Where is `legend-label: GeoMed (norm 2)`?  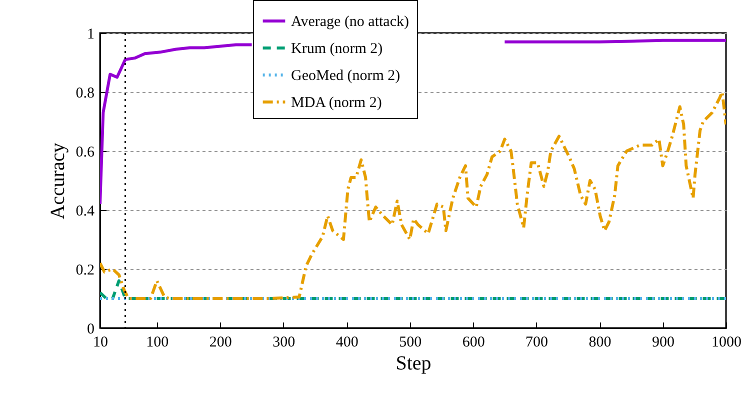
legend-label: GeoMed (norm 2) is located at coordinates (345, 76).